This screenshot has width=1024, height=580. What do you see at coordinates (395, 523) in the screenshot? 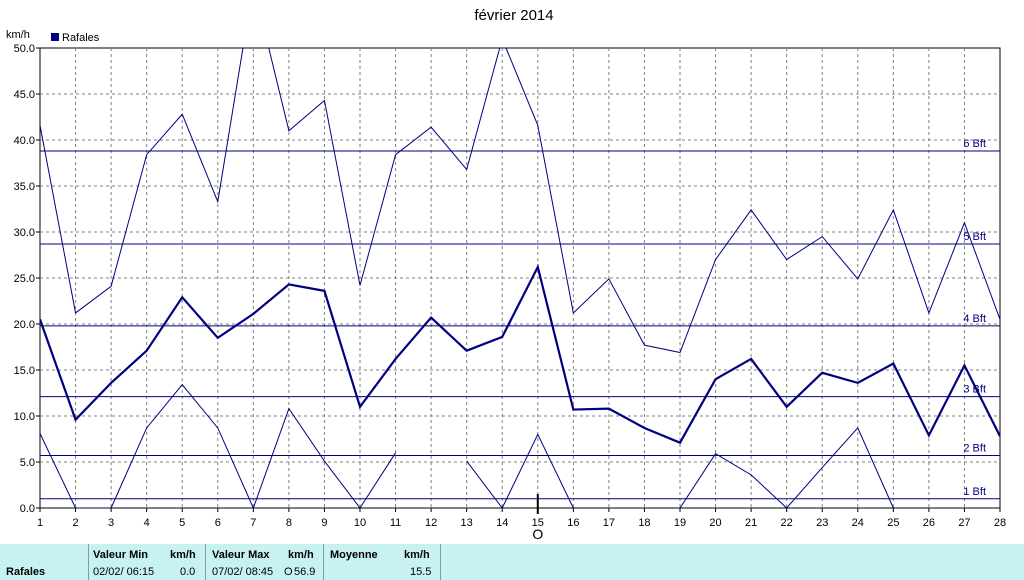
I see `x-tick-label: 11` at bounding box center [395, 523].